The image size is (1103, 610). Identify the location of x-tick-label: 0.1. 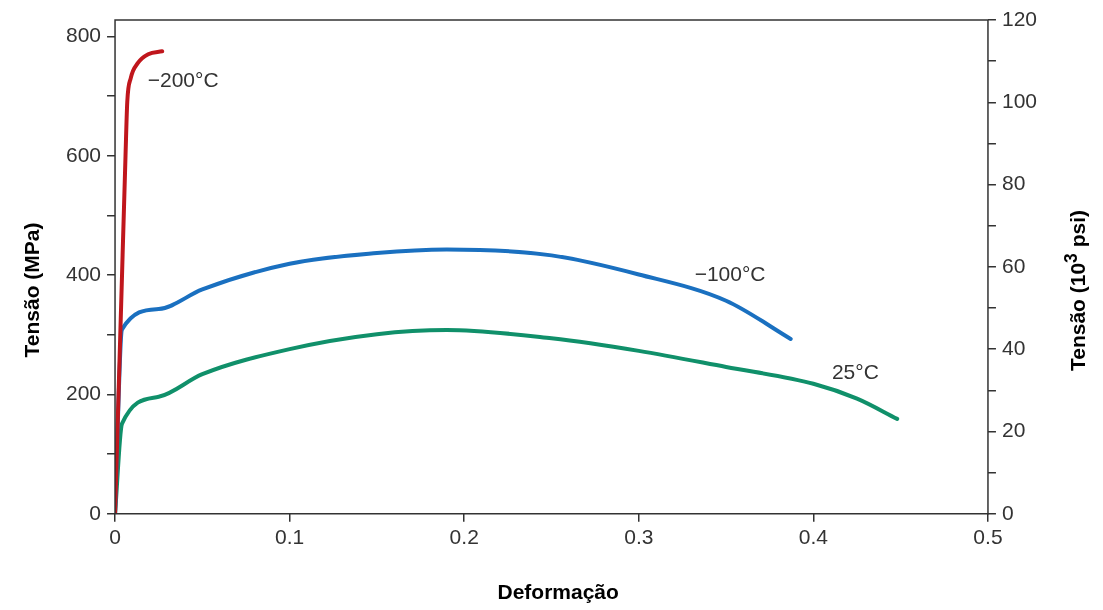
(290, 537).